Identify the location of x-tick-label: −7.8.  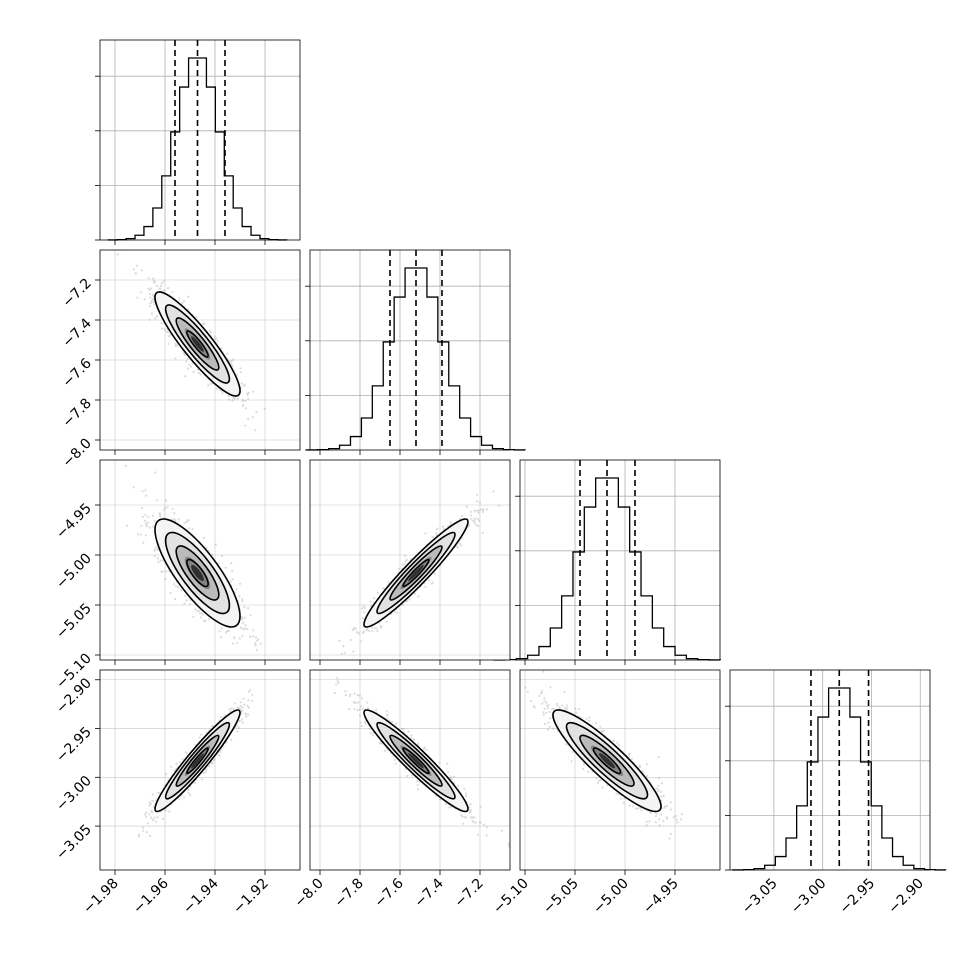
(348, 893).